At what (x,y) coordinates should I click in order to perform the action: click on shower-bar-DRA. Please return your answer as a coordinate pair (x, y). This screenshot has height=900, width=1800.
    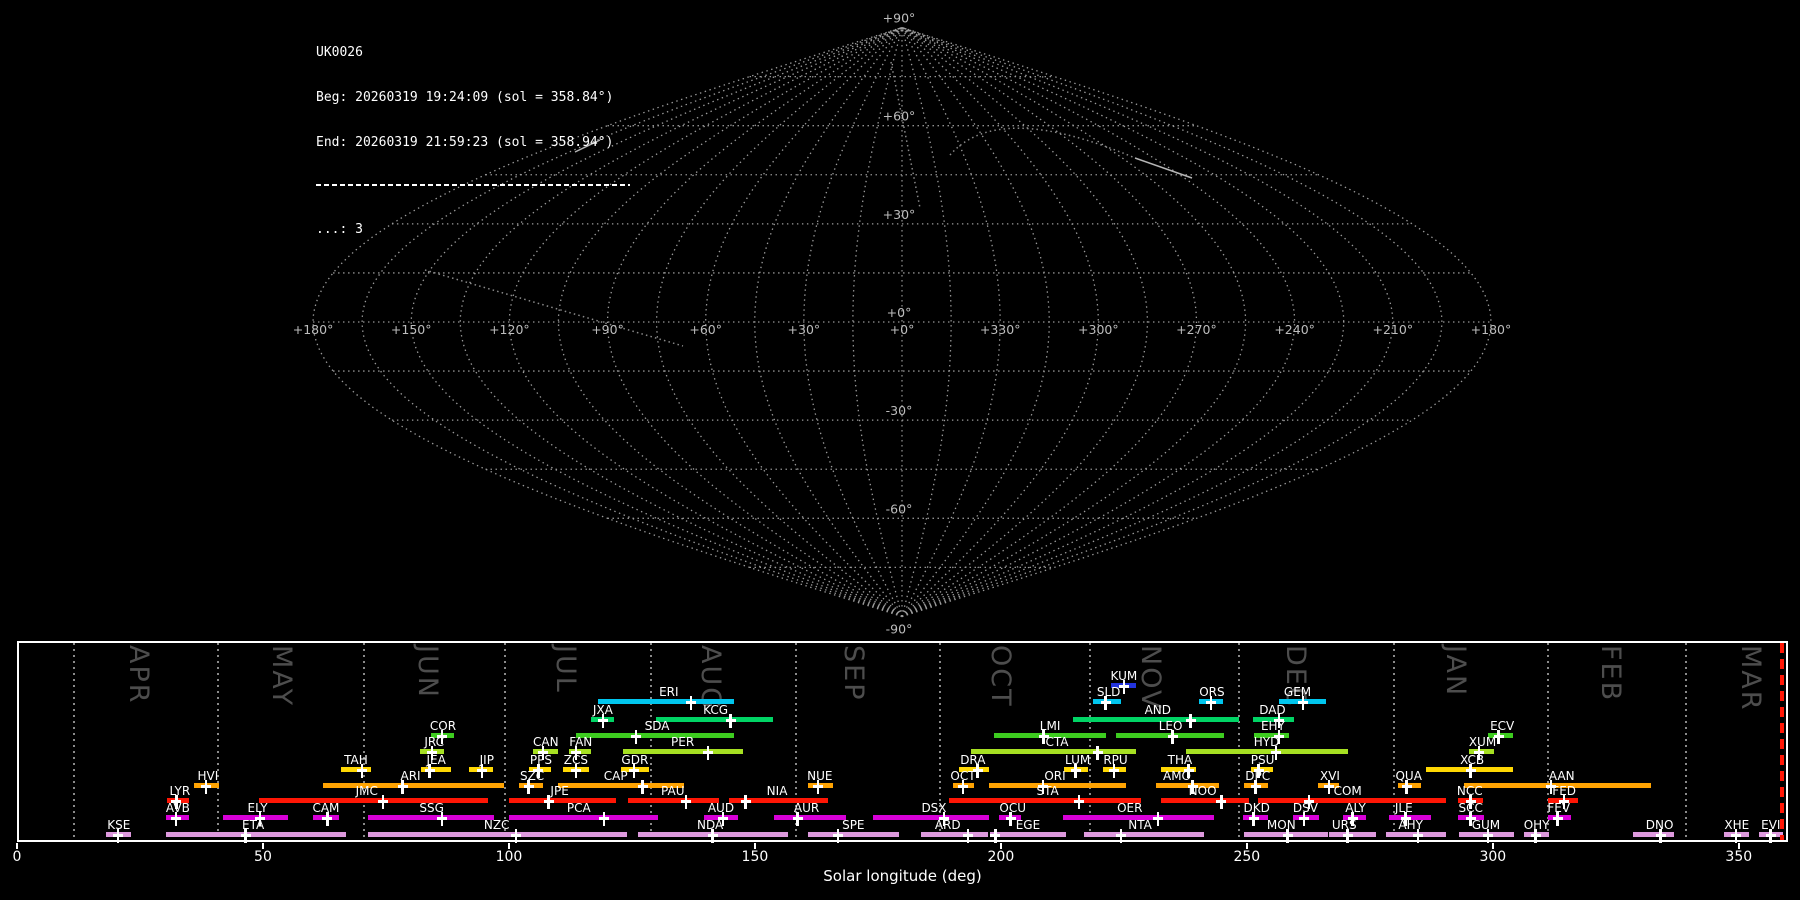
    Looking at the image, I should click on (974, 769).